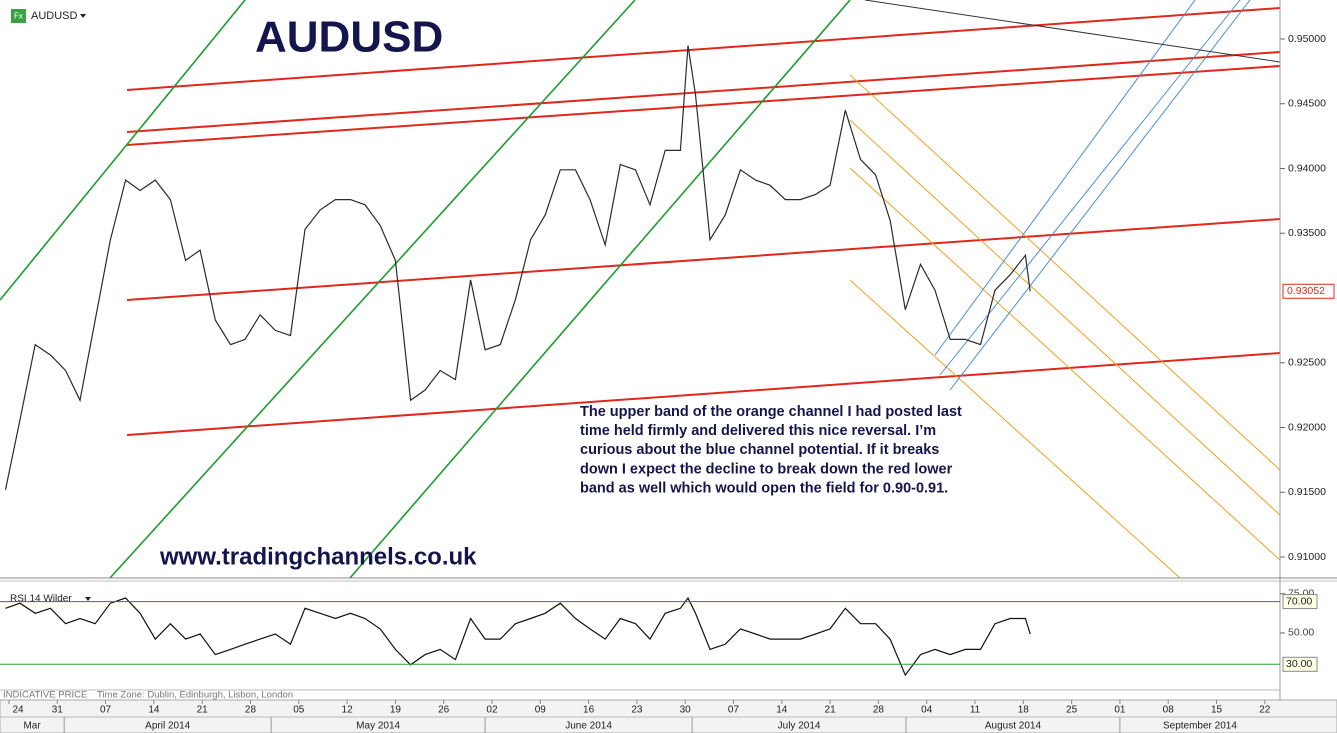 The width and height of the screenshot is (1337, 733). I want to click on y-tick-label: 0.94000, so click(1307, 168).